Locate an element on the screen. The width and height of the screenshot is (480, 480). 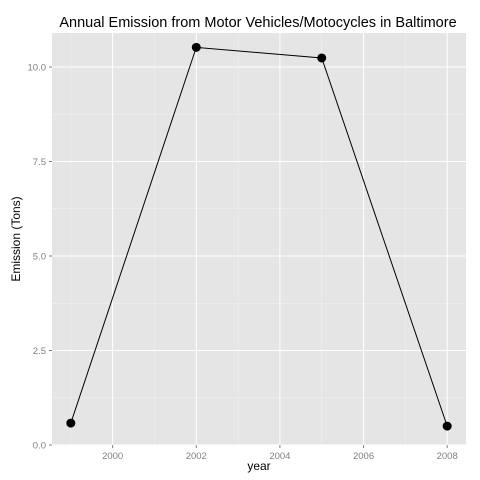
y-tick-label: 7.5 is located at coordinates (39, 162).